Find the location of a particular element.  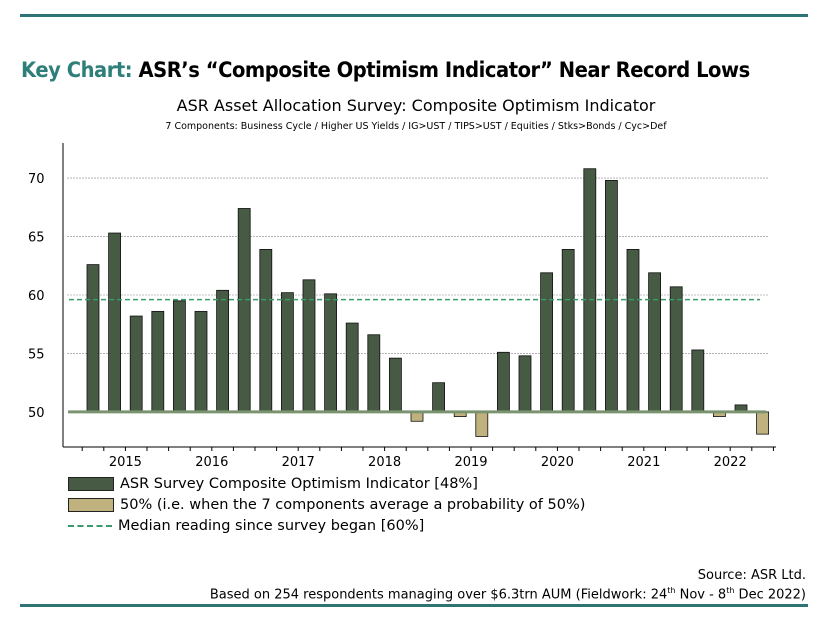

x-tick-label: 2021 is located at coordinates (643, 462).